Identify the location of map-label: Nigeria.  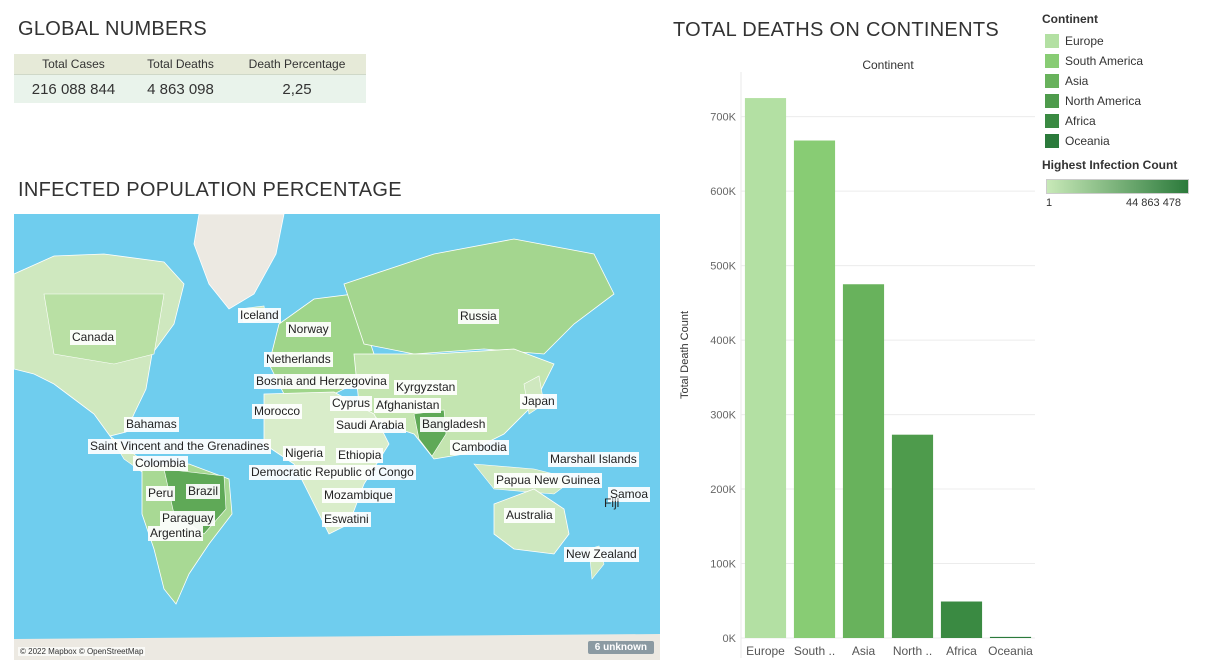
(304, 453).